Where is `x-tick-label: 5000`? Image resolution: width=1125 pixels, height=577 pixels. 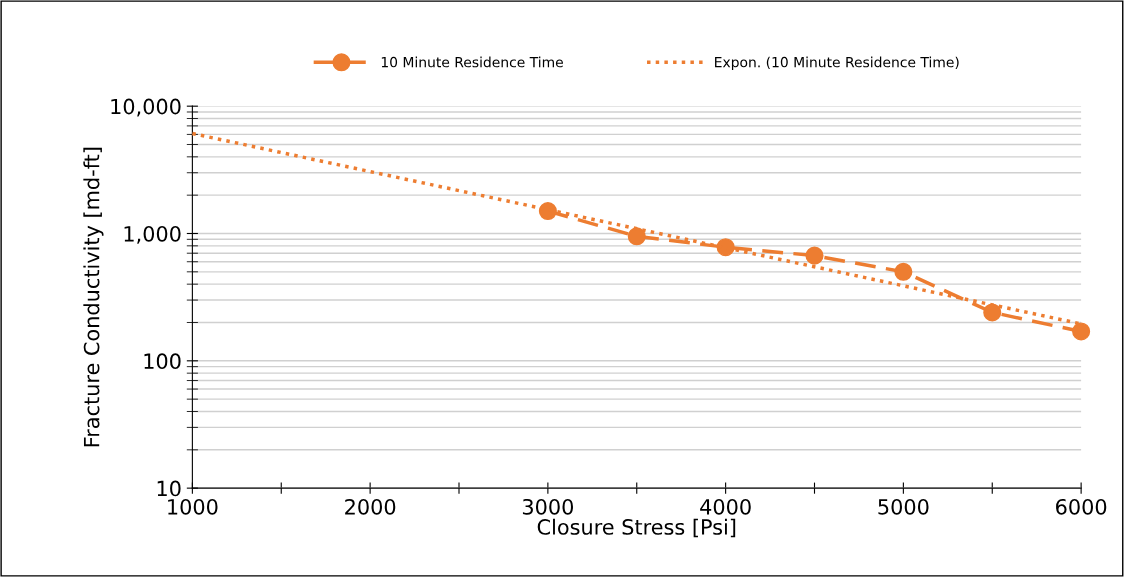
x-tick-label: 5000 is located at coordinates (903, 506).